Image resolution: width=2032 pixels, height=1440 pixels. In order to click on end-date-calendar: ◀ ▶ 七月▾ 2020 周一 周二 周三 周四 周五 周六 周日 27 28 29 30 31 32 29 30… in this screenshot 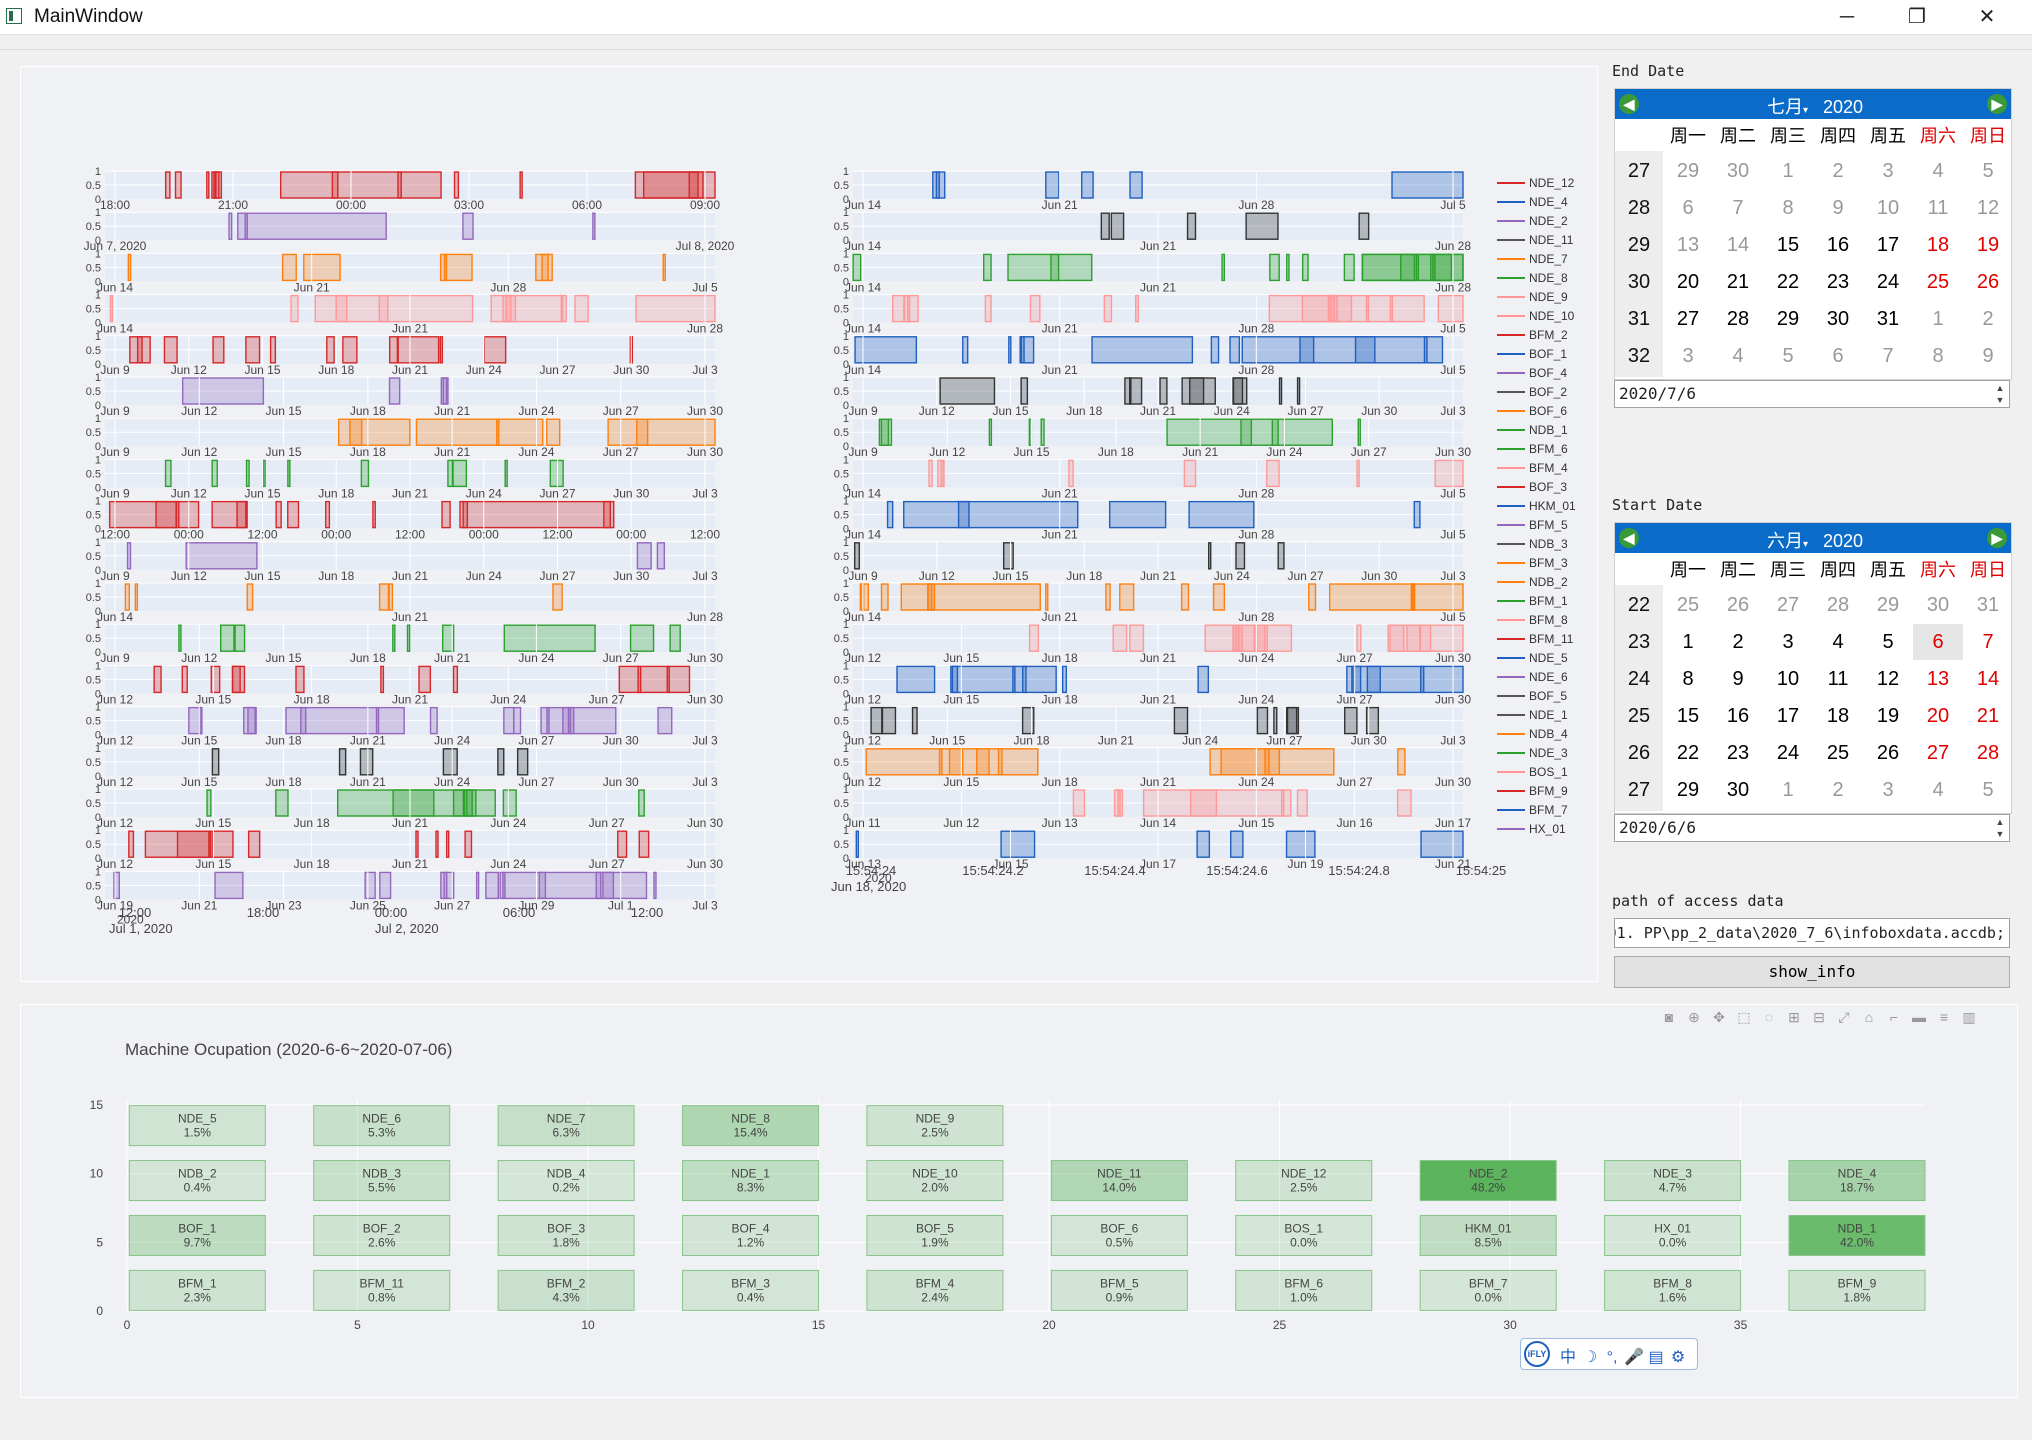, I will do `click(1813, 234)`.